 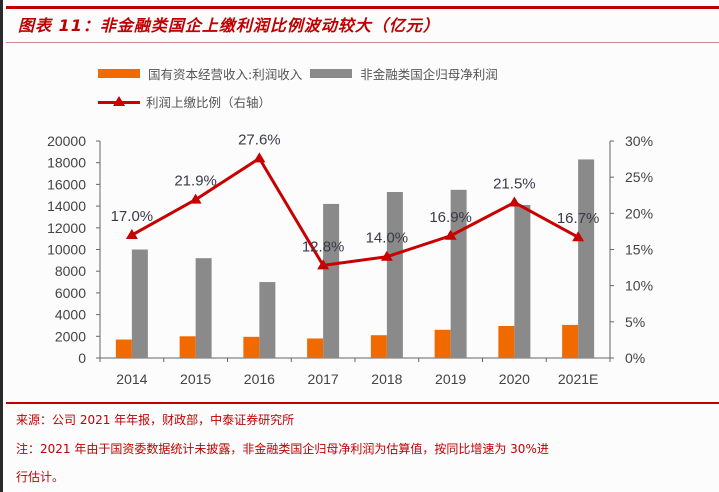 What do you see at coordinates (259, 379) in the screenshot?
I see `x-tick-label: 2016` at bounding box center [259, 379].